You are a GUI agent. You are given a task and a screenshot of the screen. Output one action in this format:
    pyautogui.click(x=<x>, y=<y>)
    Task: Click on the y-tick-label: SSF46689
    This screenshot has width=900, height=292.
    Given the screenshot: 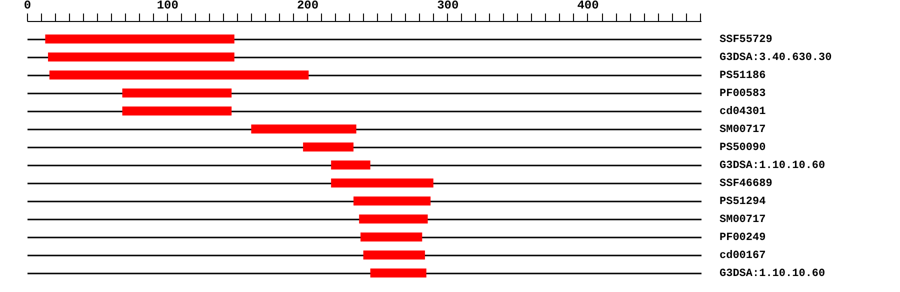 What is the action you would take?
    pyautogui.click(x=746, y=184)
    